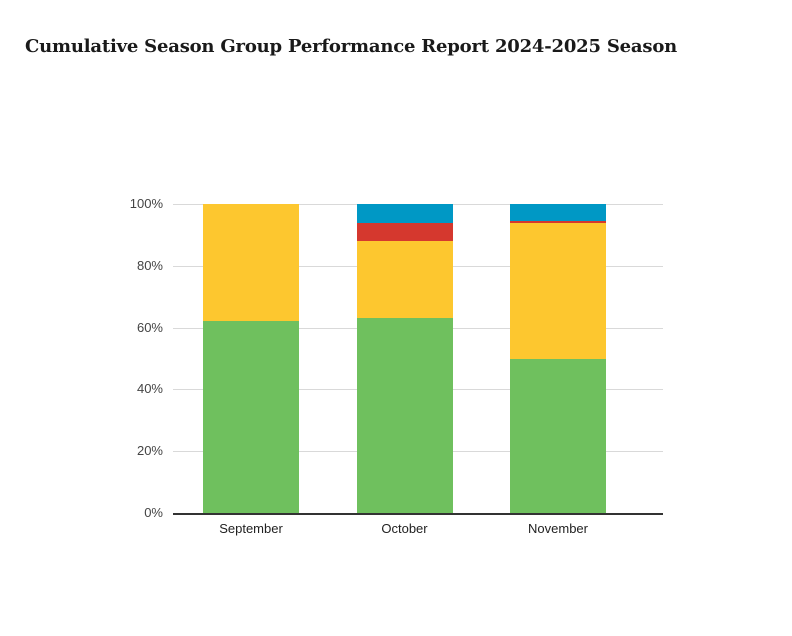 Image resolution: width=792 pixels, height=636 pixels. What do you see at coordinates (149, 327) in the screenshot?
I see `y-axis-tick-label: 60%` at bounding box center [149, 327].